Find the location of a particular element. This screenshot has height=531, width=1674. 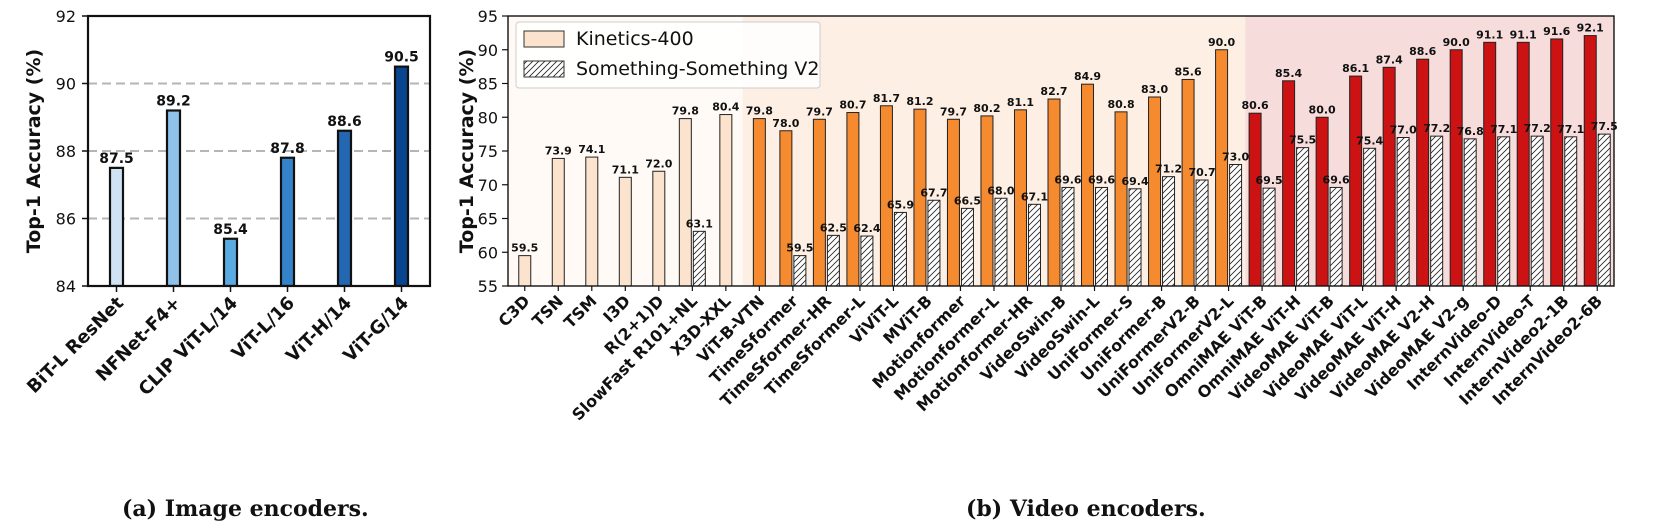

data-label: 85.4 is located at coordinates (230, 230).